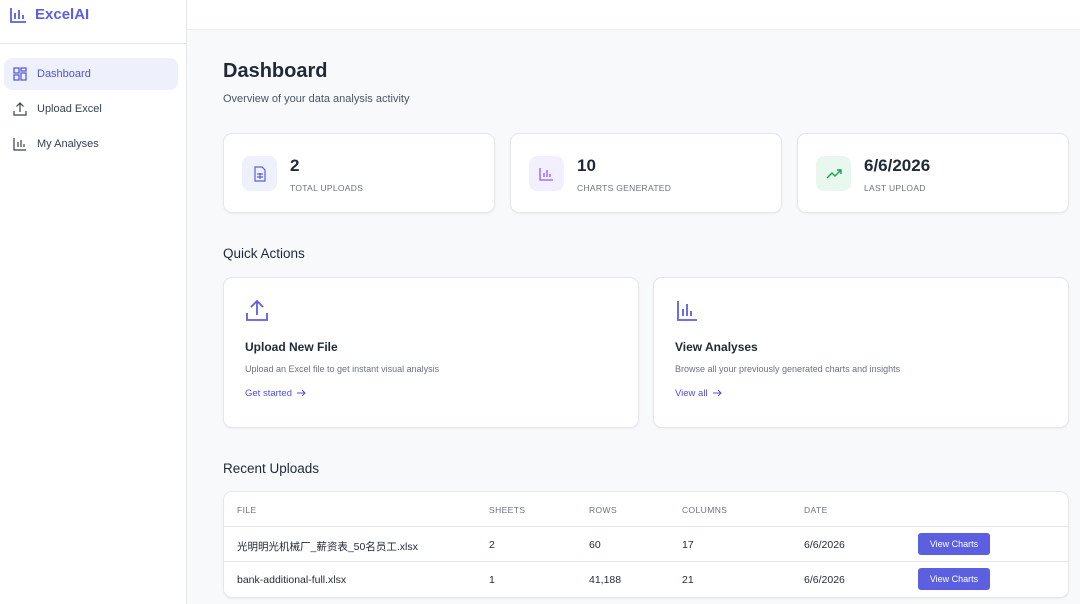  What do you see at coordinates (603, 510) in the screenshot?
I see `column-header: ROWS` at bounding box center [603, 510].